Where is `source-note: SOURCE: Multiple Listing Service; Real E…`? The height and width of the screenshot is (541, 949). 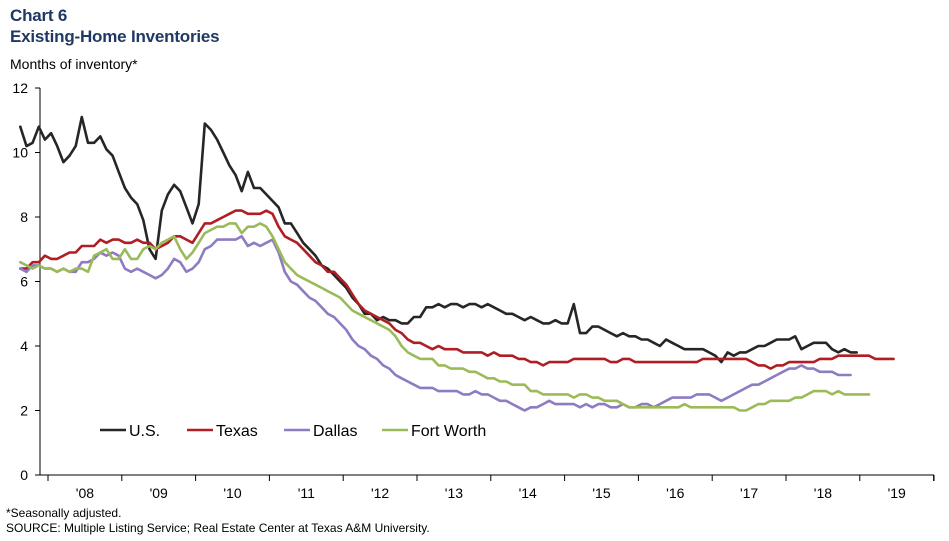
source-note: SOURCE: Multiple Listing Service; Real E… is located at coordinates (218, 528).